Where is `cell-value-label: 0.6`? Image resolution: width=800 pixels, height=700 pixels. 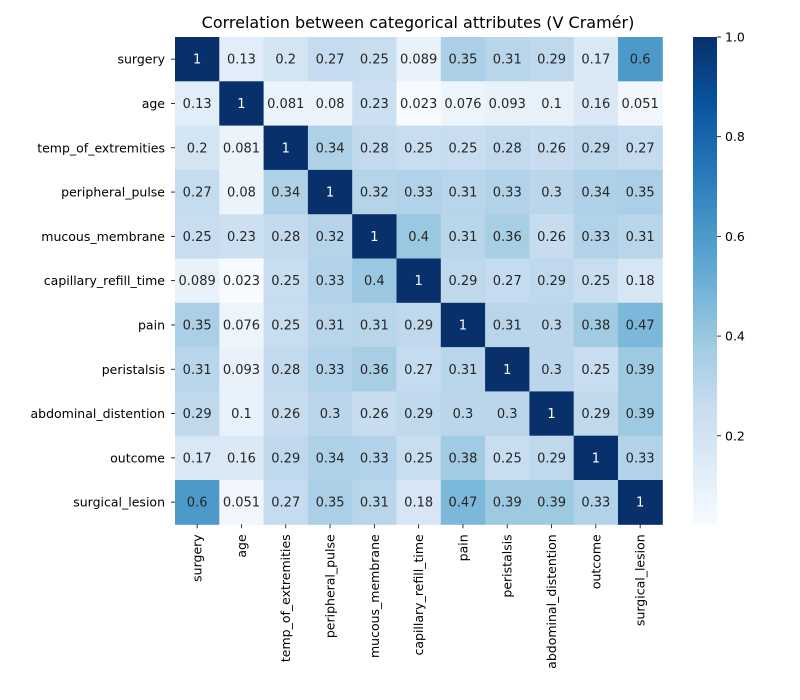 cell-value-label: 0.6 is located at coordinates (640, 60).